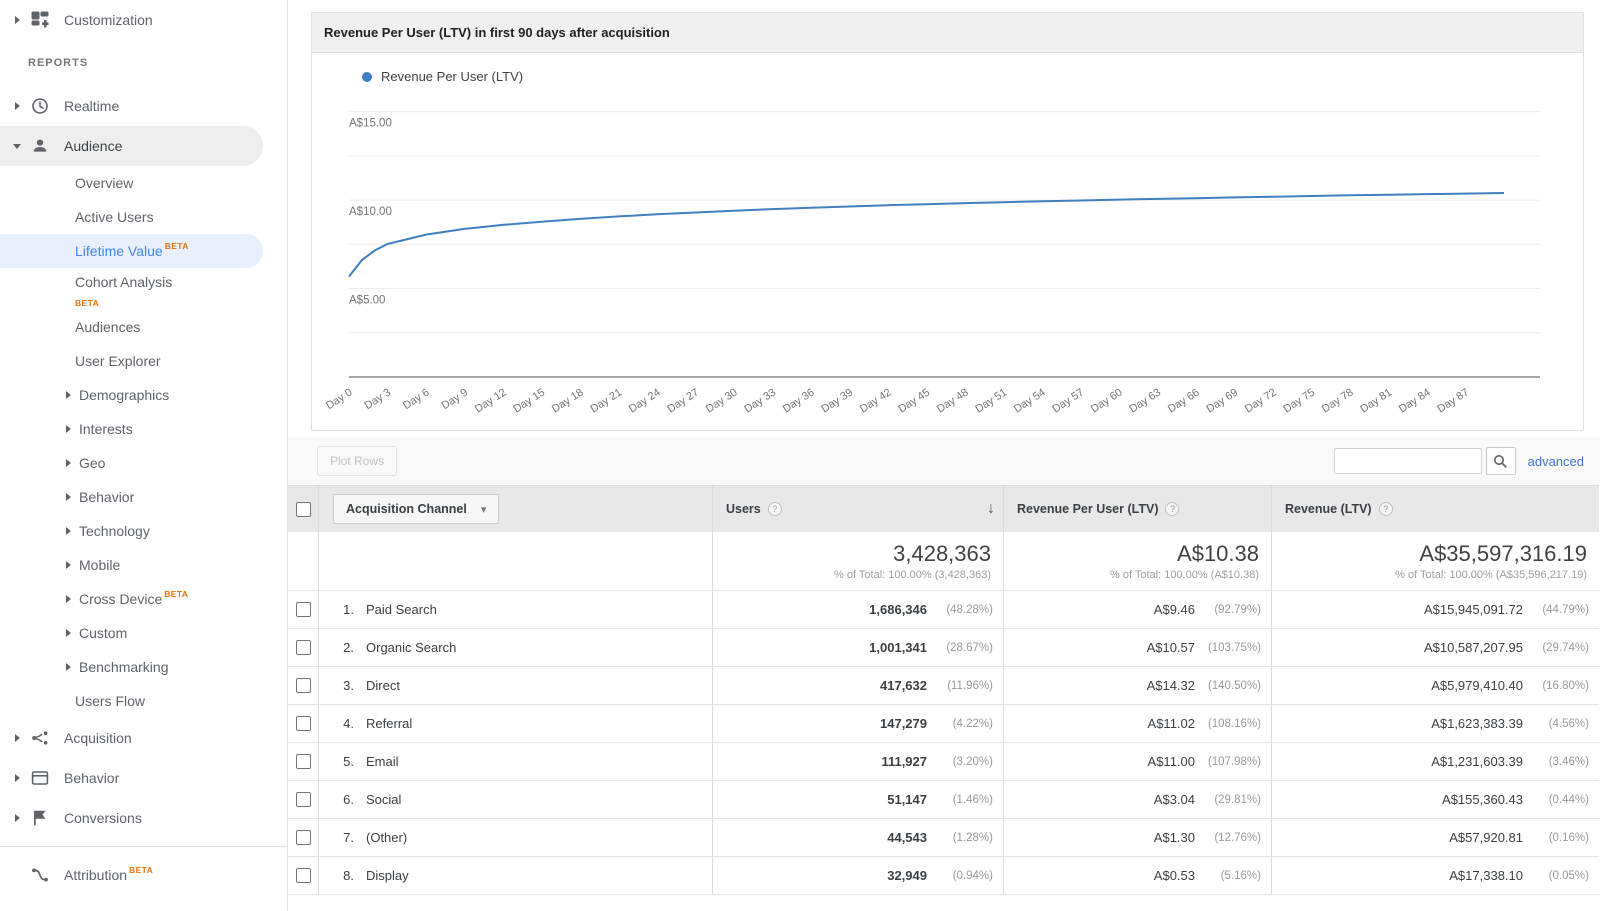 This screenshot has height=911, width=1600. Describe the element at coordinates (98, 738) in the screenshot. I see `sidebar-item-label: Acquisition` at that location.